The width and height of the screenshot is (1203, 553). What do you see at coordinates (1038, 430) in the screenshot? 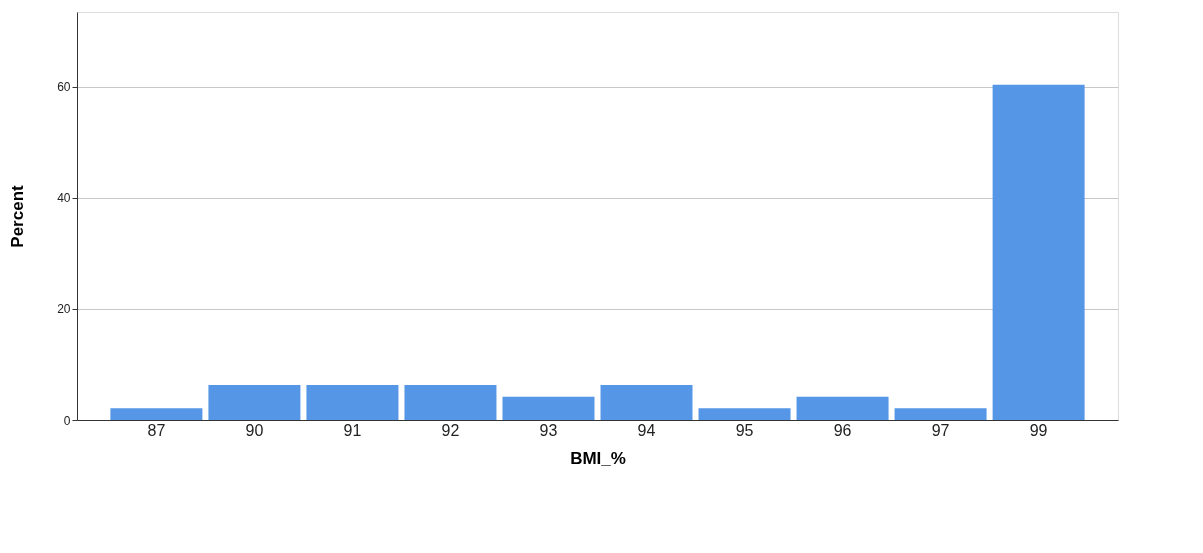
I see `x-tick-label: 99` at bounding box center [1038, 430].